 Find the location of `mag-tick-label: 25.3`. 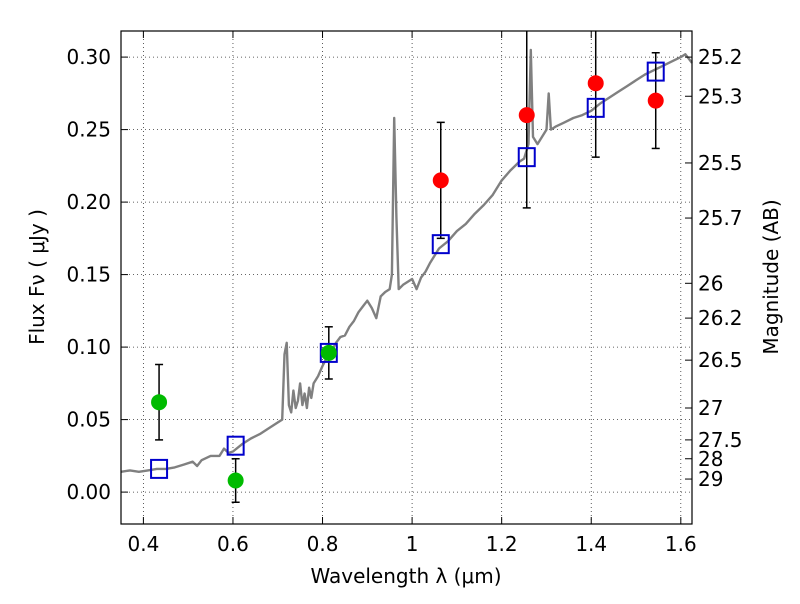

mag-tick-label: 25.3 is located at coordinates (720, 96).